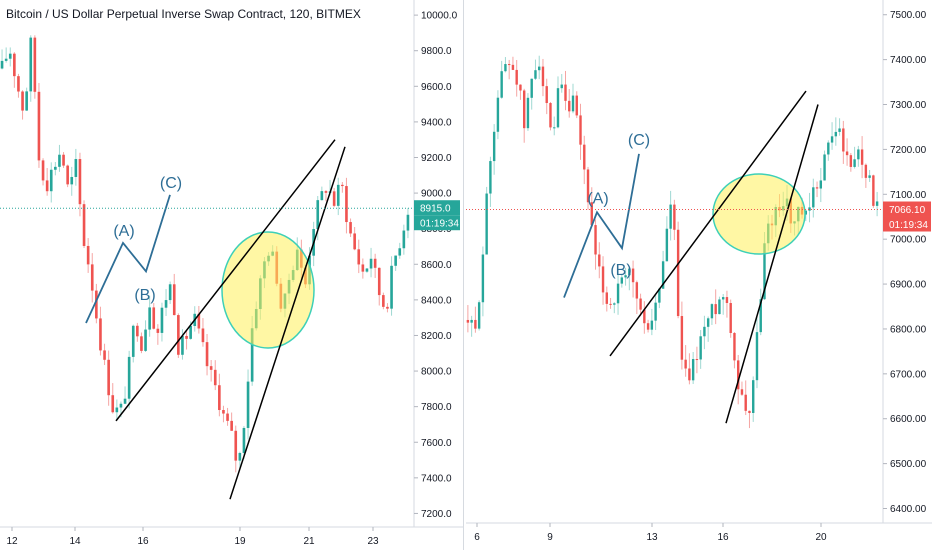 This screenshot has width=932, height=550. I want to click on y-tick-label: 7400.0, so click(436, 478).